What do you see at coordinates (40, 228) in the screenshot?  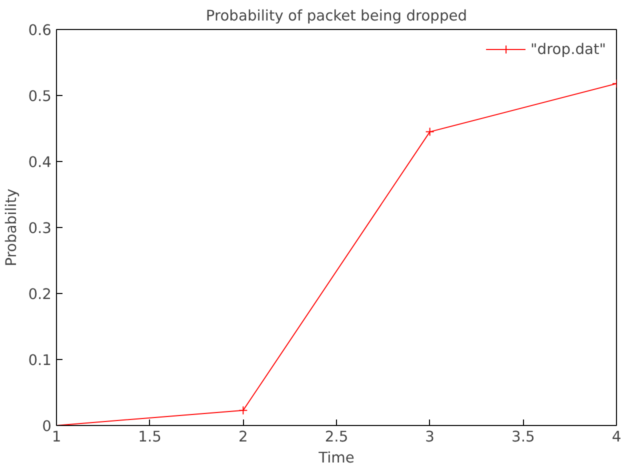 I see `y-tick-label: 0.3` at bounding box center [40, 228].